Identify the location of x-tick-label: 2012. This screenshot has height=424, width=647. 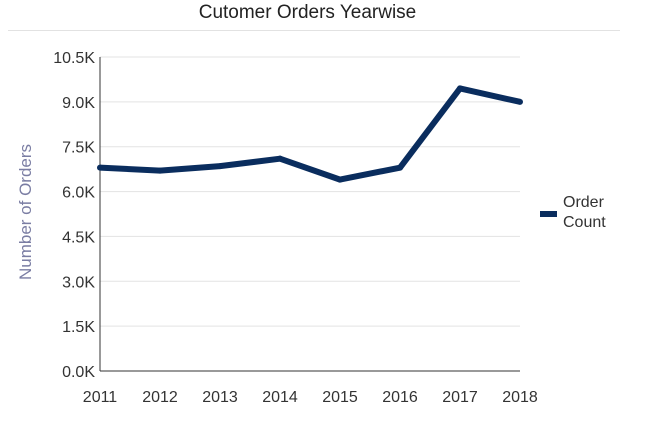
(160, 397).